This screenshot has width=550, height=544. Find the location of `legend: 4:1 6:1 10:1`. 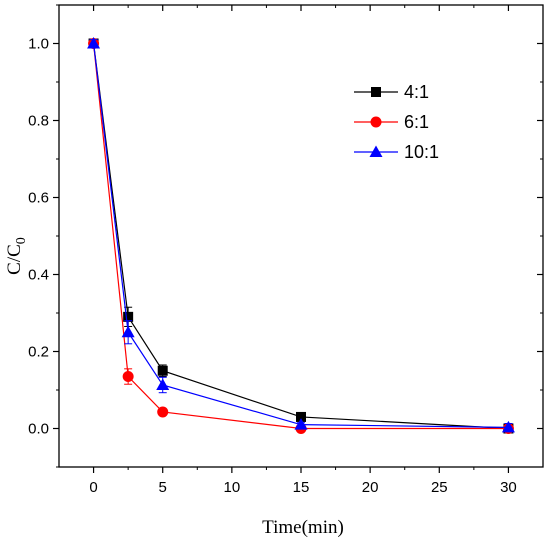

legend: 4:1 6:1 10:1 is located at coordinates (396, 122).